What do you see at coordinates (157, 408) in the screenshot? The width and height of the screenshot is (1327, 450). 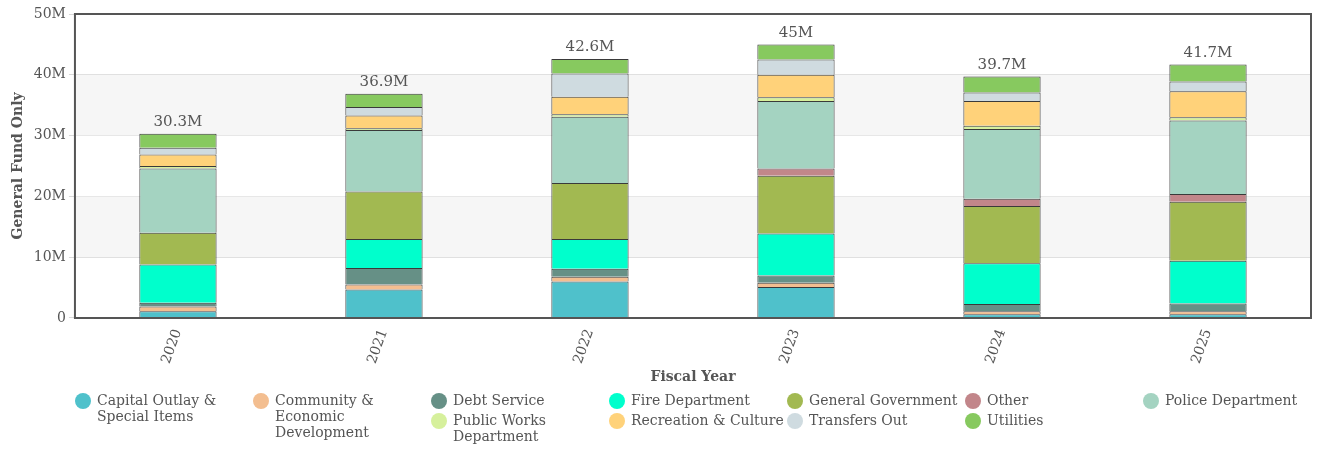 I see `legend-label: Capital Outlay & Special Items` at bounding box center [157, 408].